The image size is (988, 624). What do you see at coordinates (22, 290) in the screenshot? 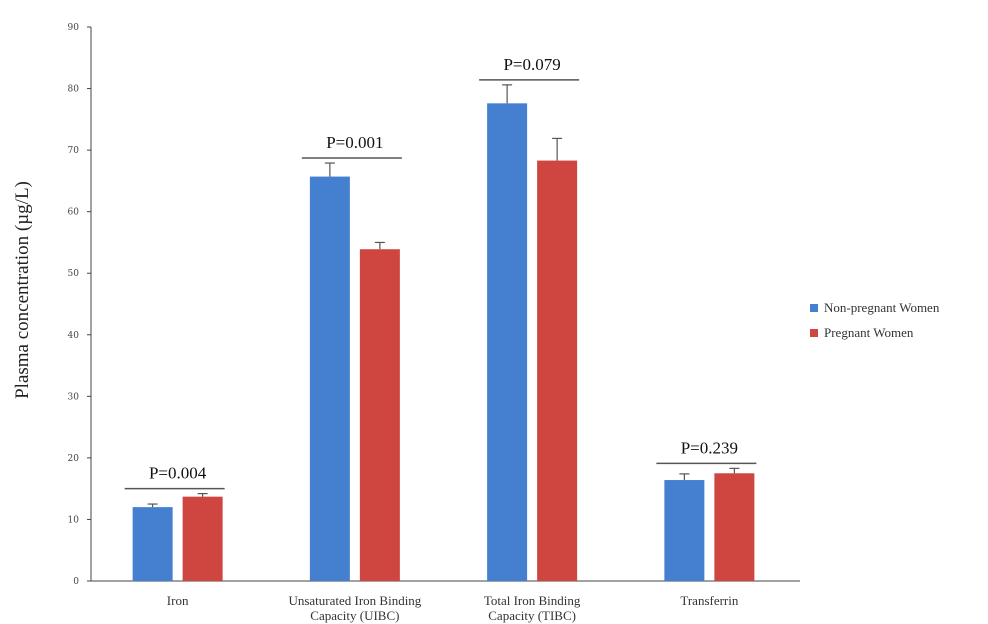
I see `y-axis-label: Plasma concentration (µg/L)` at bounding box center [22, 290].